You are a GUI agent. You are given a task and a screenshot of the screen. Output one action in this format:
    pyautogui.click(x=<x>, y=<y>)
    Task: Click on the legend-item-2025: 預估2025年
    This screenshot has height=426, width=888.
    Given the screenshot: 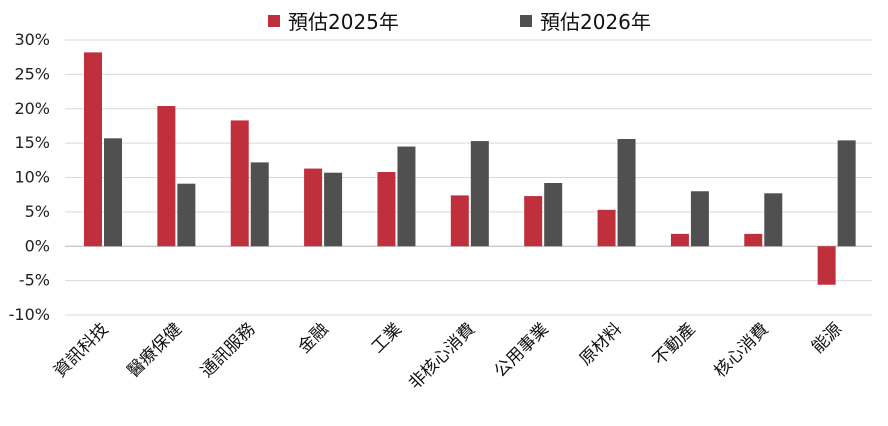 What is the action you would take?
    pyautogui.click(x=333, y=20)
    